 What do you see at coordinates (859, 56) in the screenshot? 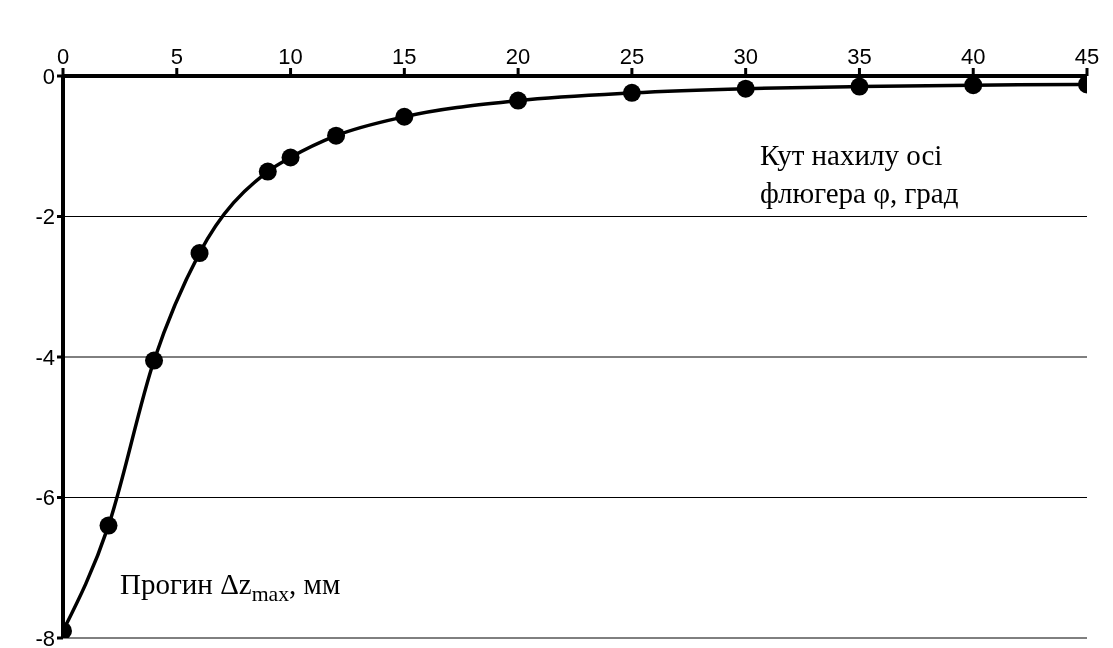
I see `x-tick-label: 35` at bounding box center [859, 56].